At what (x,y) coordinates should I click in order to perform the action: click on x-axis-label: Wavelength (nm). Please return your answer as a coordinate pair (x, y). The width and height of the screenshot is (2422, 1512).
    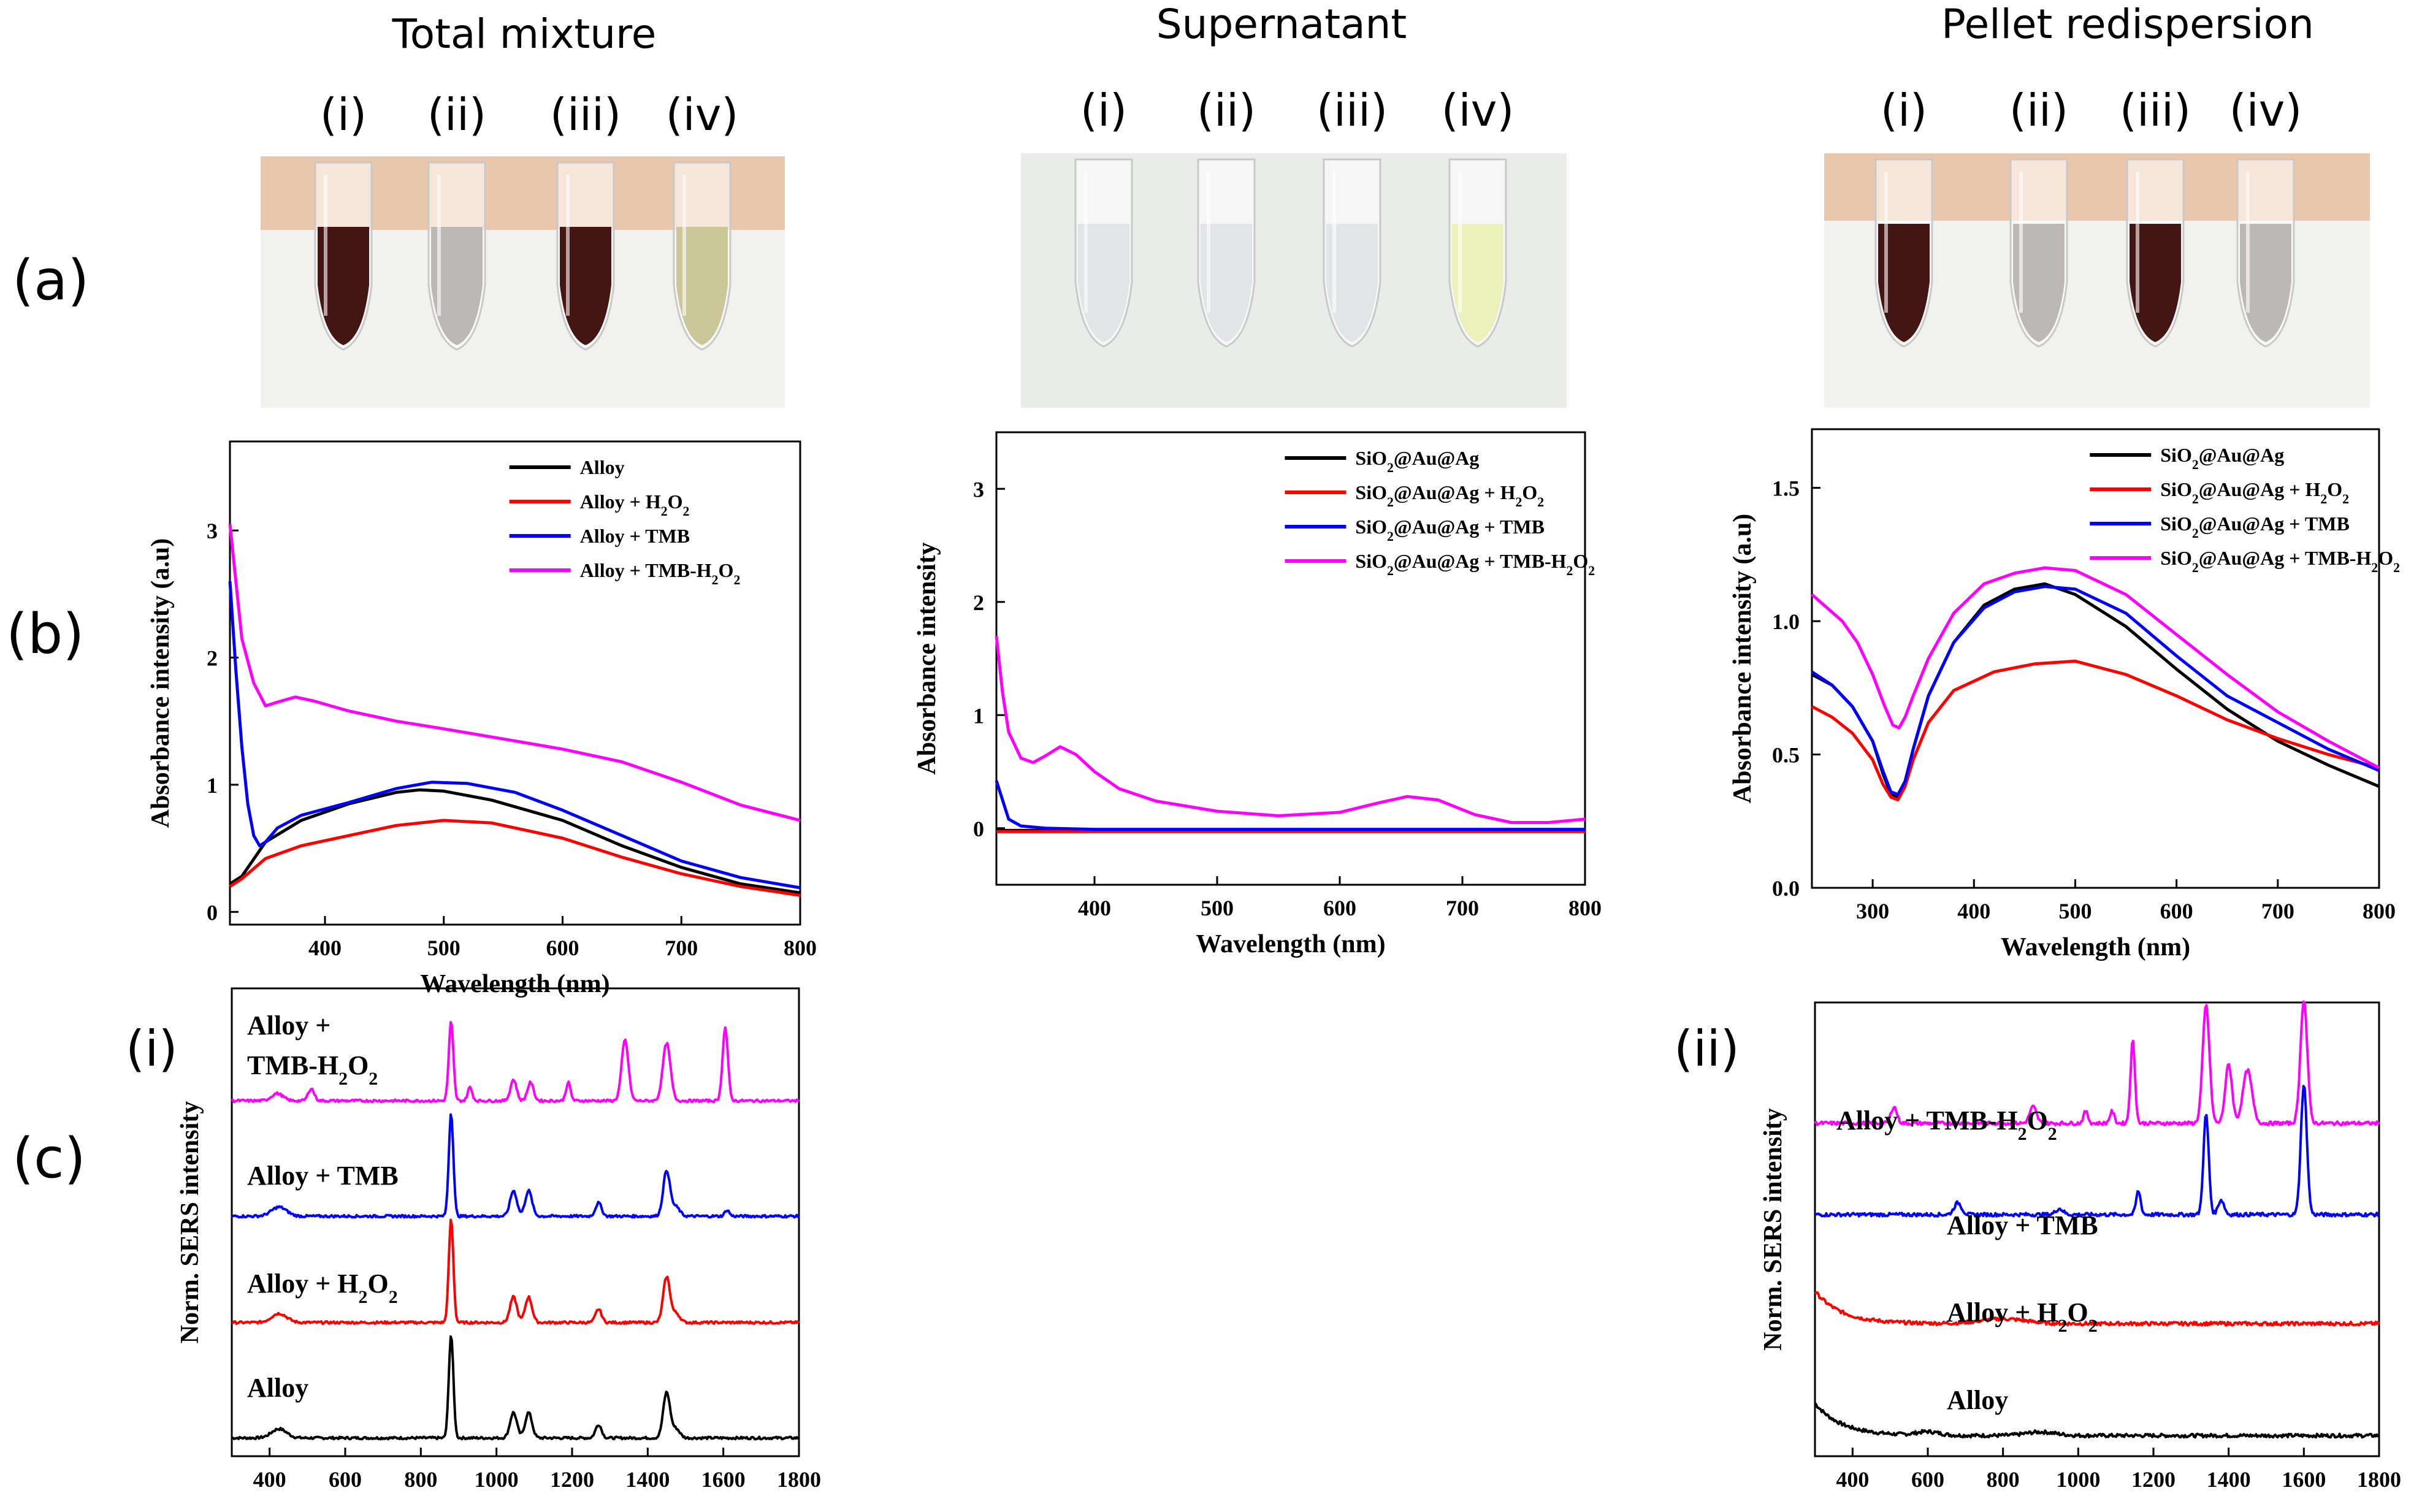
    Looking at the image, I should click on (1290, 944).